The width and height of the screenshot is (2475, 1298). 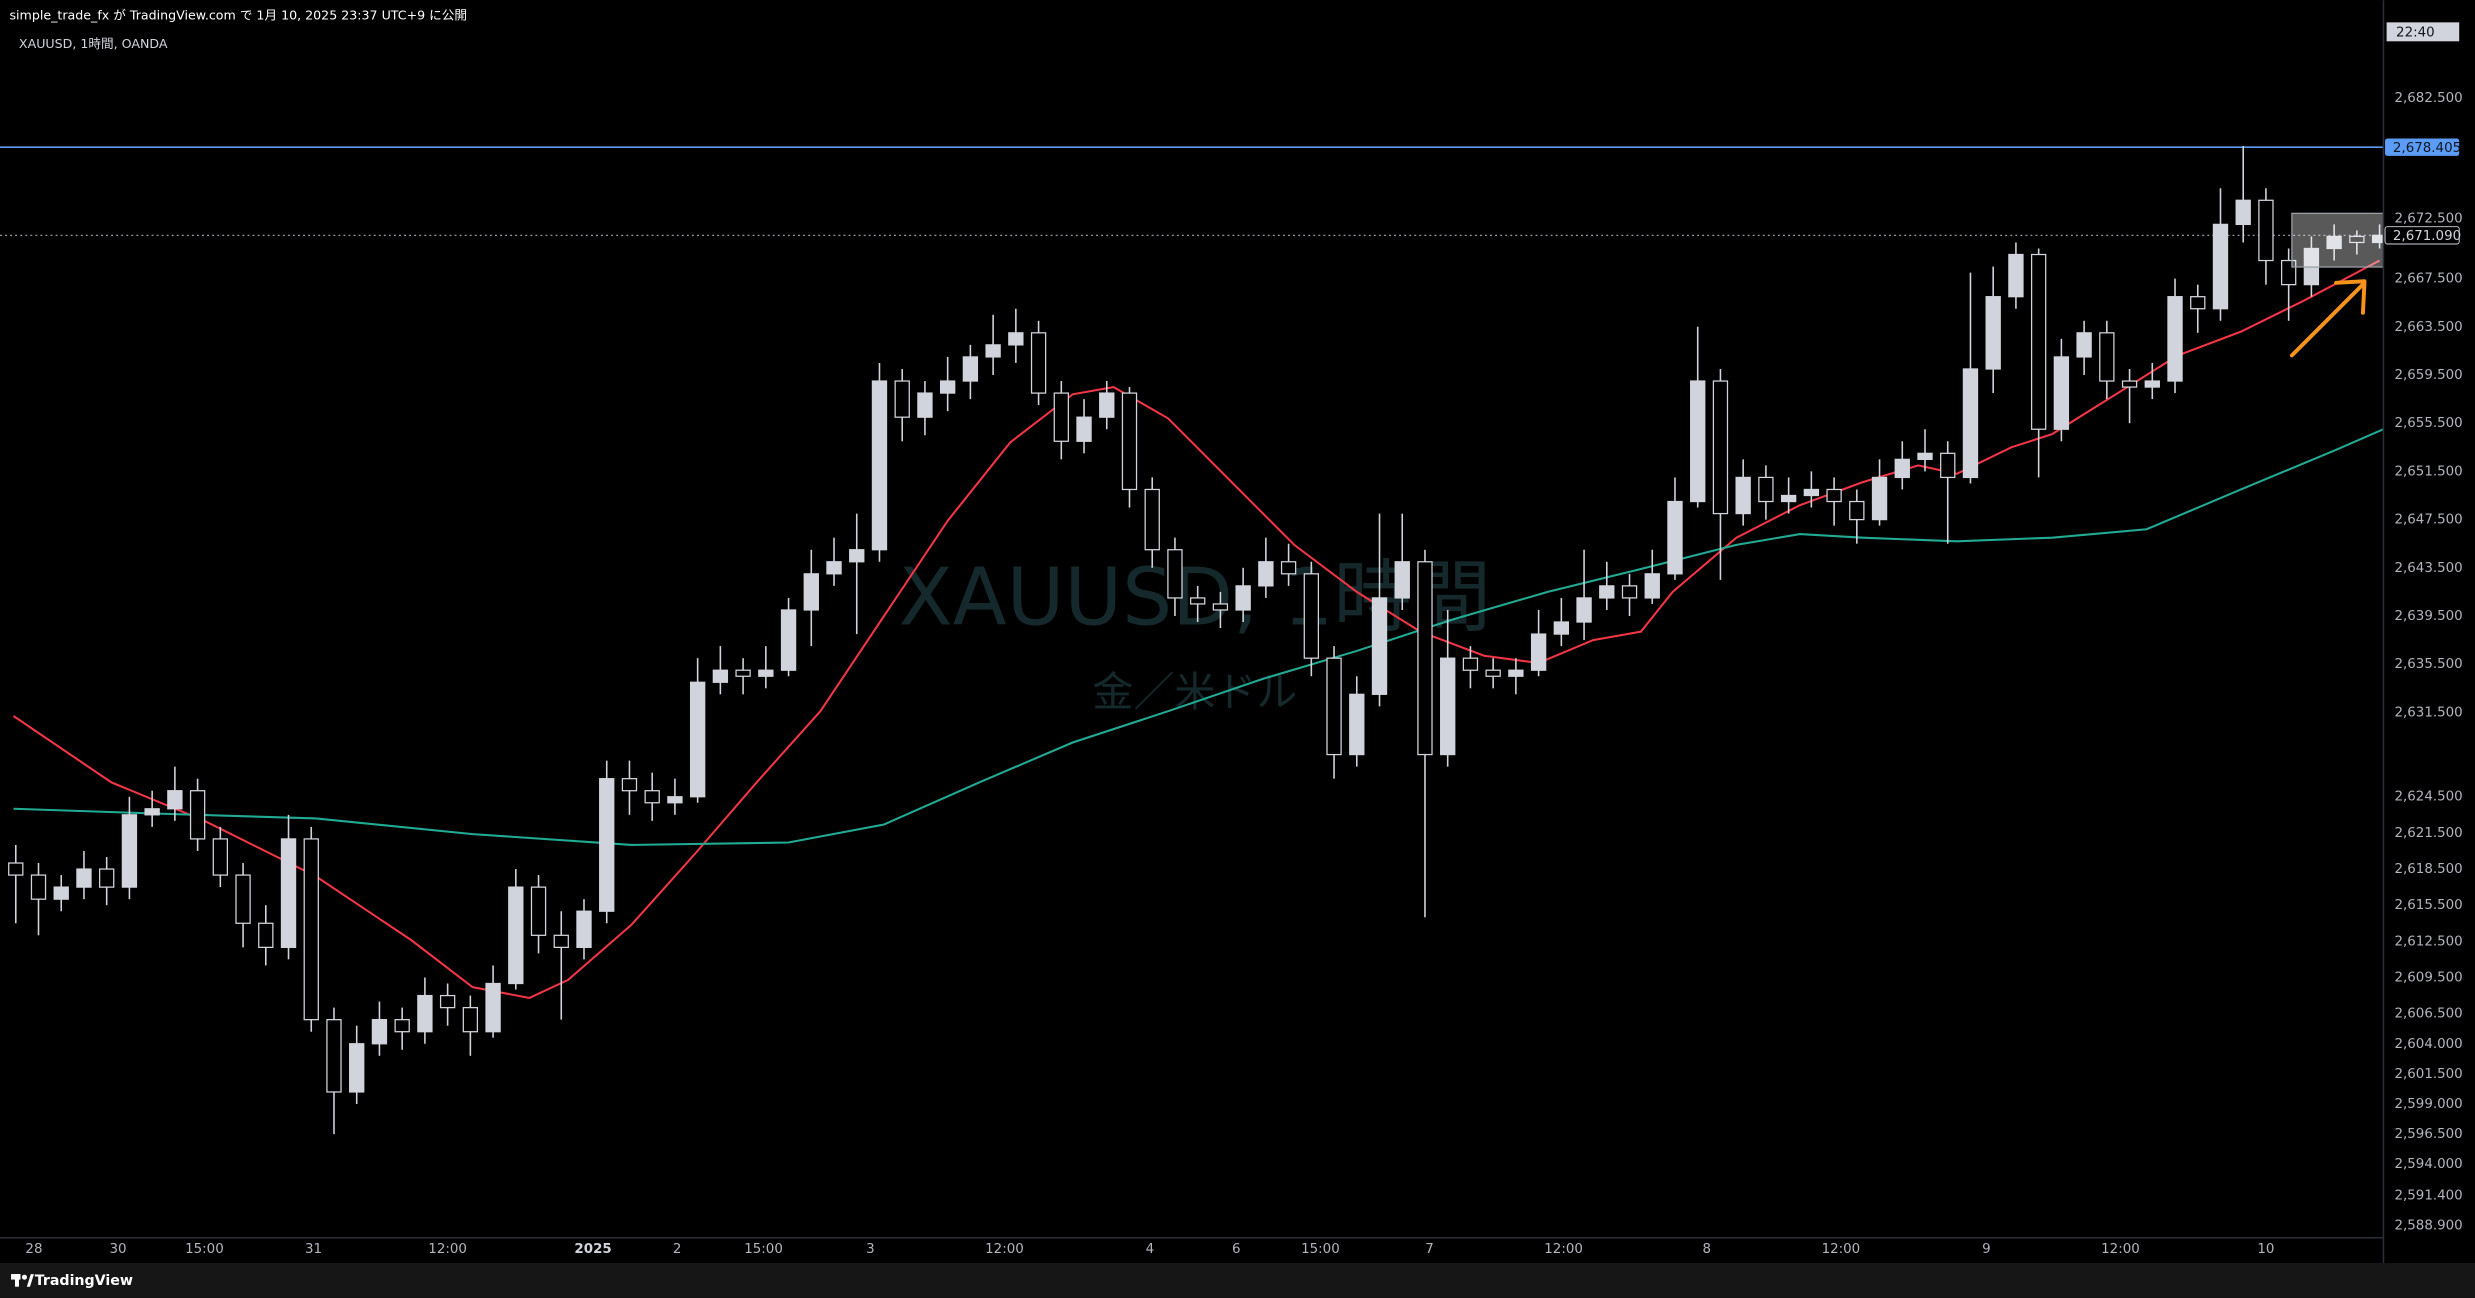 What do you see at coordinates (2350, 297) in the screenshot?
I see `arrow-head` at bounding box center [2350, 297].